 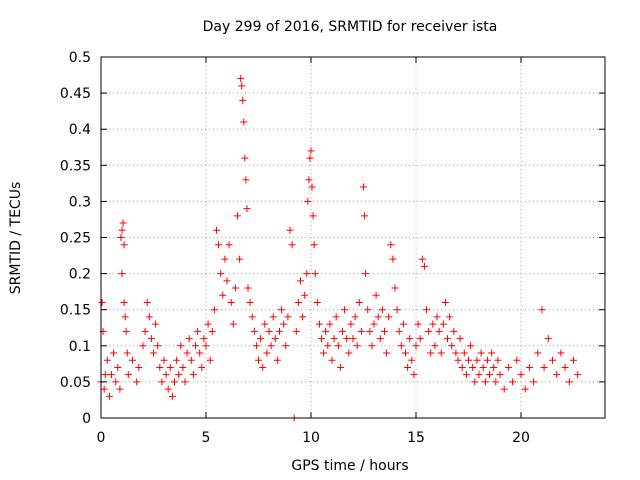 What do you see at coordinates (416, 438) in the screenshot?
I see `x-tick-label: 15` at bounding box center [416, 438].